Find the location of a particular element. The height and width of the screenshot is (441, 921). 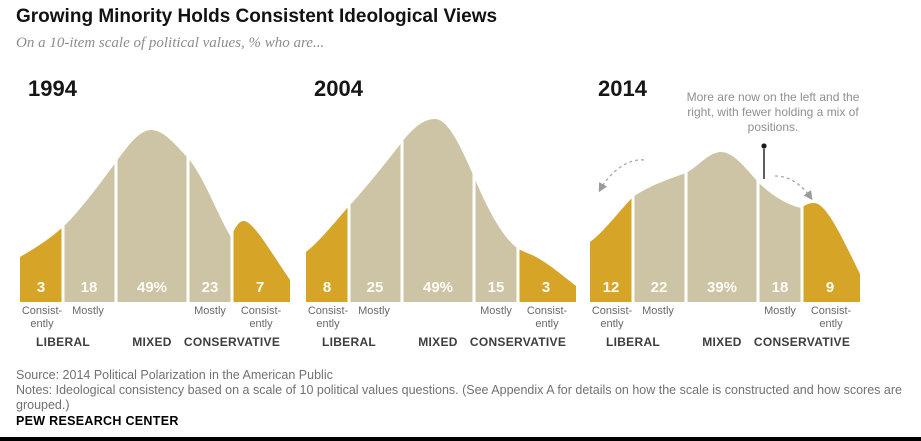

annotation-arrow-left is located at coordinates (621, 176).